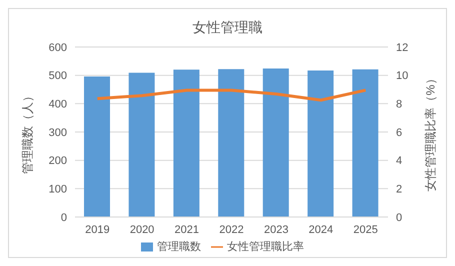  Describe the element at coordinates (402, 48) in the screenshot. I see `y2-tick-label: 12` at that location.